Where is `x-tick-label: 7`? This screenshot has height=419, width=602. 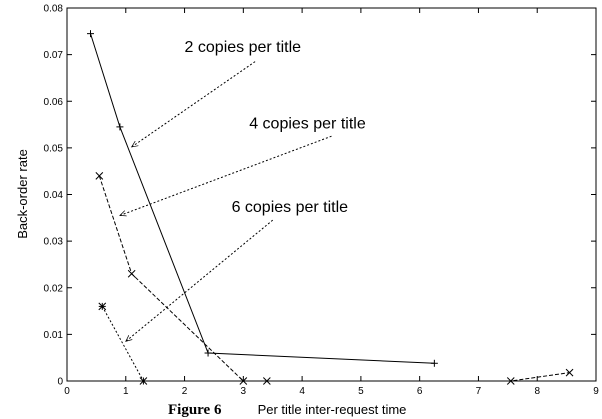
x-tick-label: 7 is located at coordinates (479, 391).